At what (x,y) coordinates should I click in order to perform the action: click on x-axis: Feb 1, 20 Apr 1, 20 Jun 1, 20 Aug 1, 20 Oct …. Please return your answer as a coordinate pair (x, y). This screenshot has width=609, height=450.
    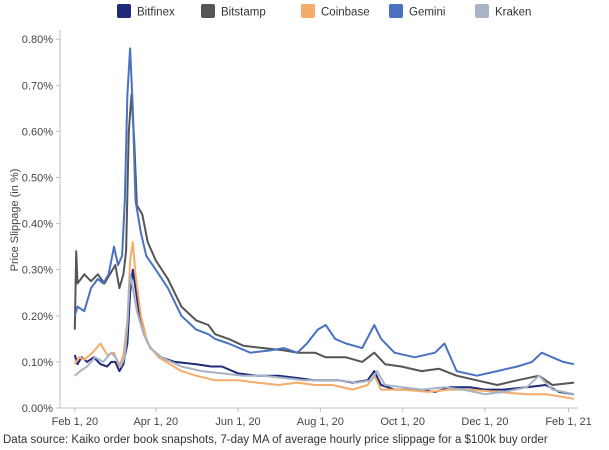
    Looking at the image, I should click on (322, 418).